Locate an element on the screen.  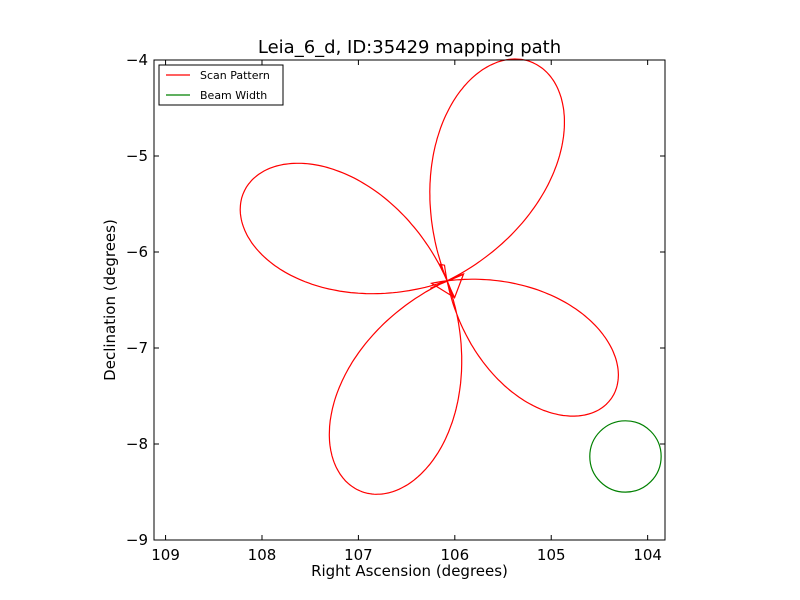
x-axis-label: Right Ascension (degrees) is located at coordinates (409, 571).